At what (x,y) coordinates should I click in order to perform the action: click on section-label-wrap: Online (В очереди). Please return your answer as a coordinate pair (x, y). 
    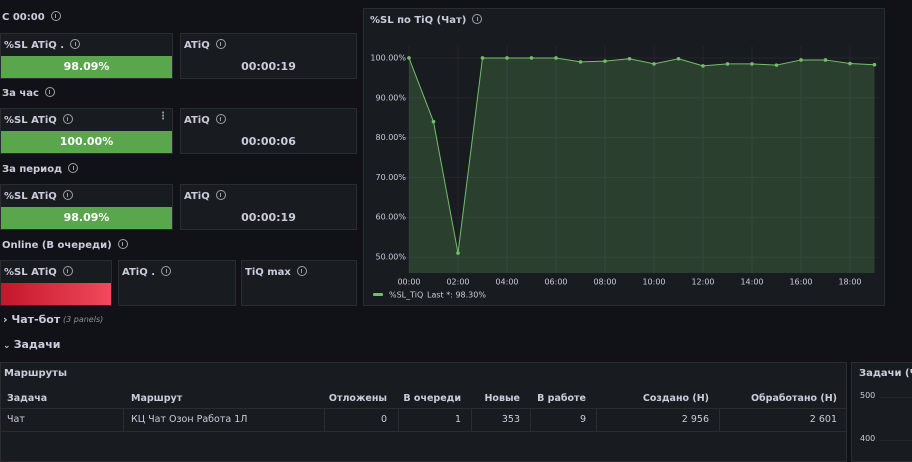
    Looking at the image, I should click on (65, 245).